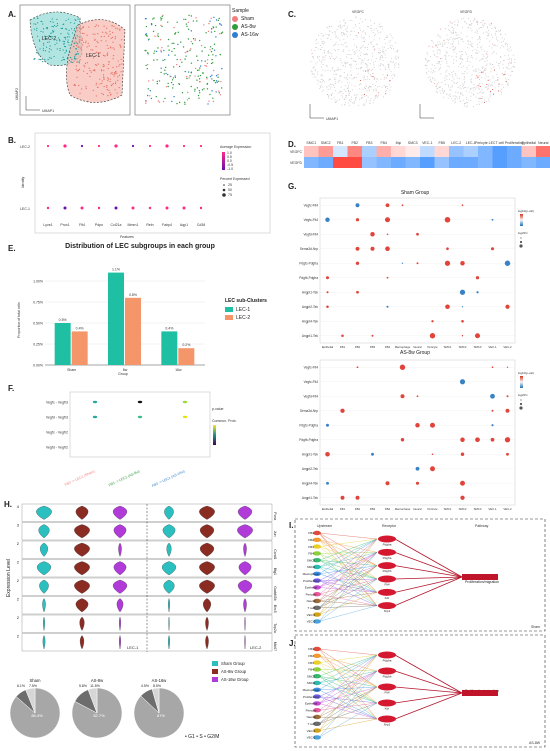 The width and height of the screenshot is (550, 751). What do you see at coordinates (427, 162) in the screenshot?
I see `d-heat-cell` at bounding box center [427, 162].